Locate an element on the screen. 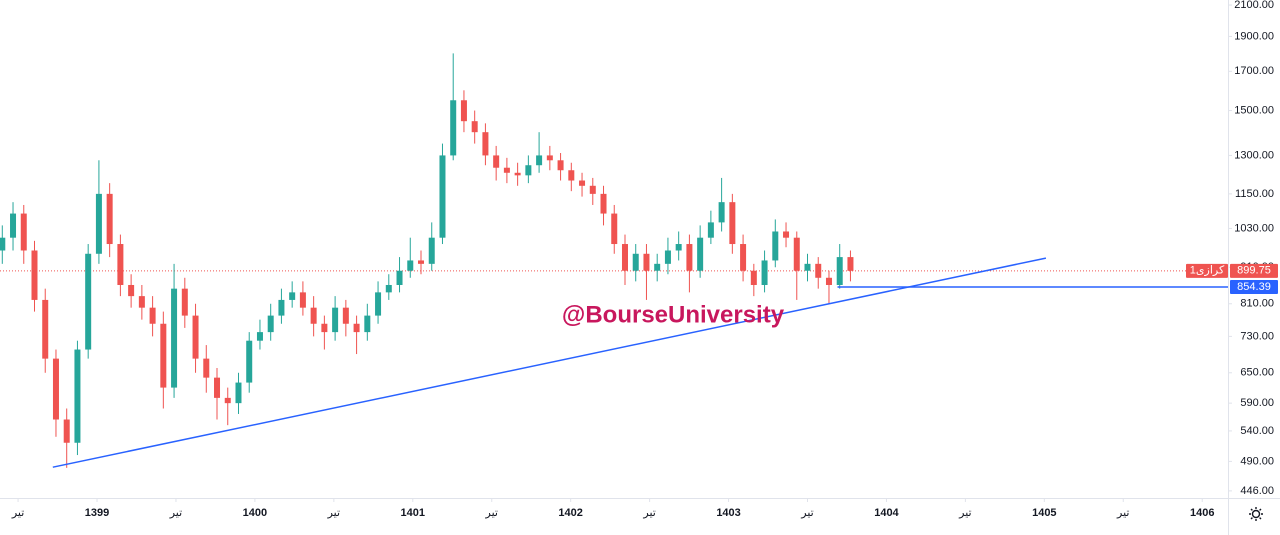 This screenshot has height=535, width=1280. x-tick-label: 1403 is located at coordinates (728, 513).